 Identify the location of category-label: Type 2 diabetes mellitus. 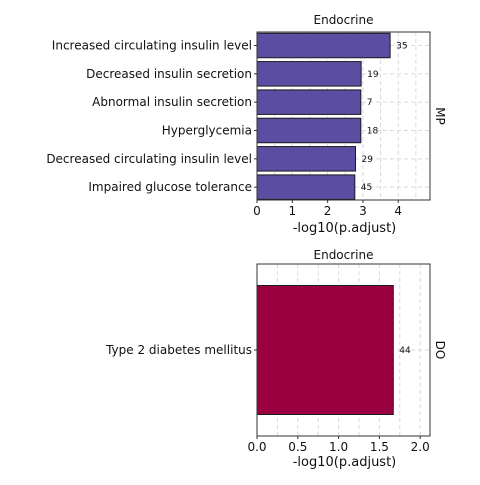
(178, 350).